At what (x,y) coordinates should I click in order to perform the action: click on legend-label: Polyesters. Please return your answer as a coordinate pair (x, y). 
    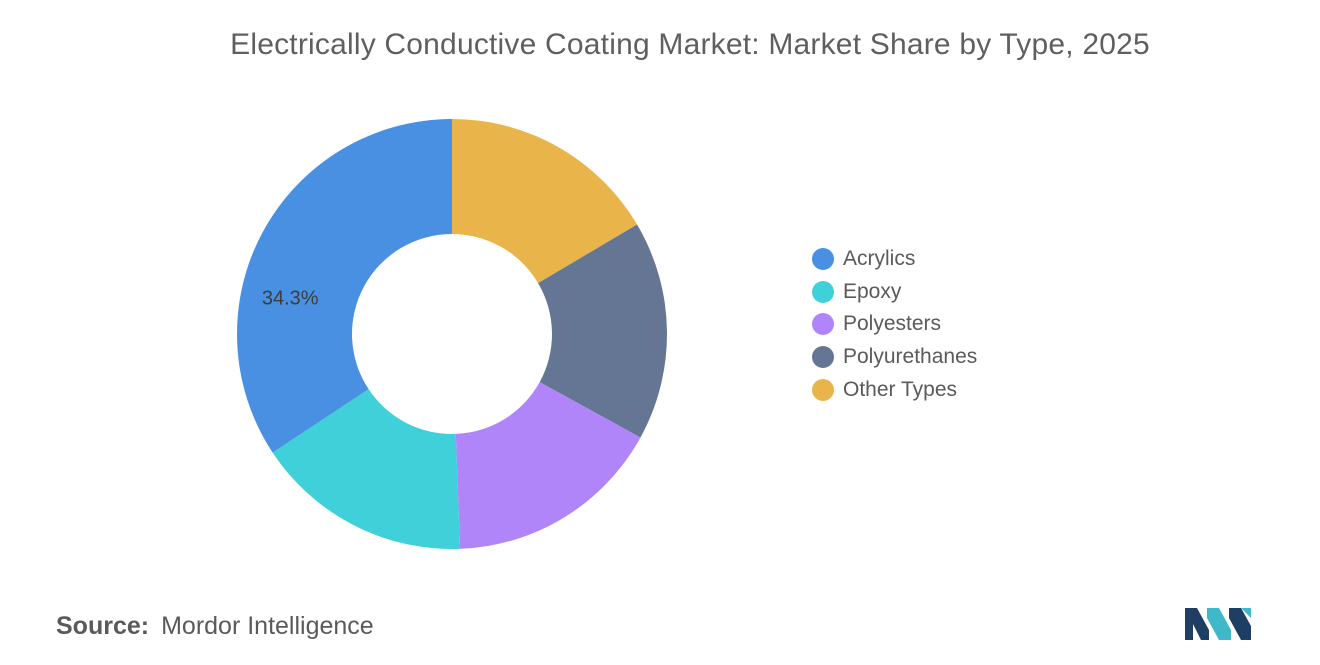
    Looking at the image, I should click on (892, 324).